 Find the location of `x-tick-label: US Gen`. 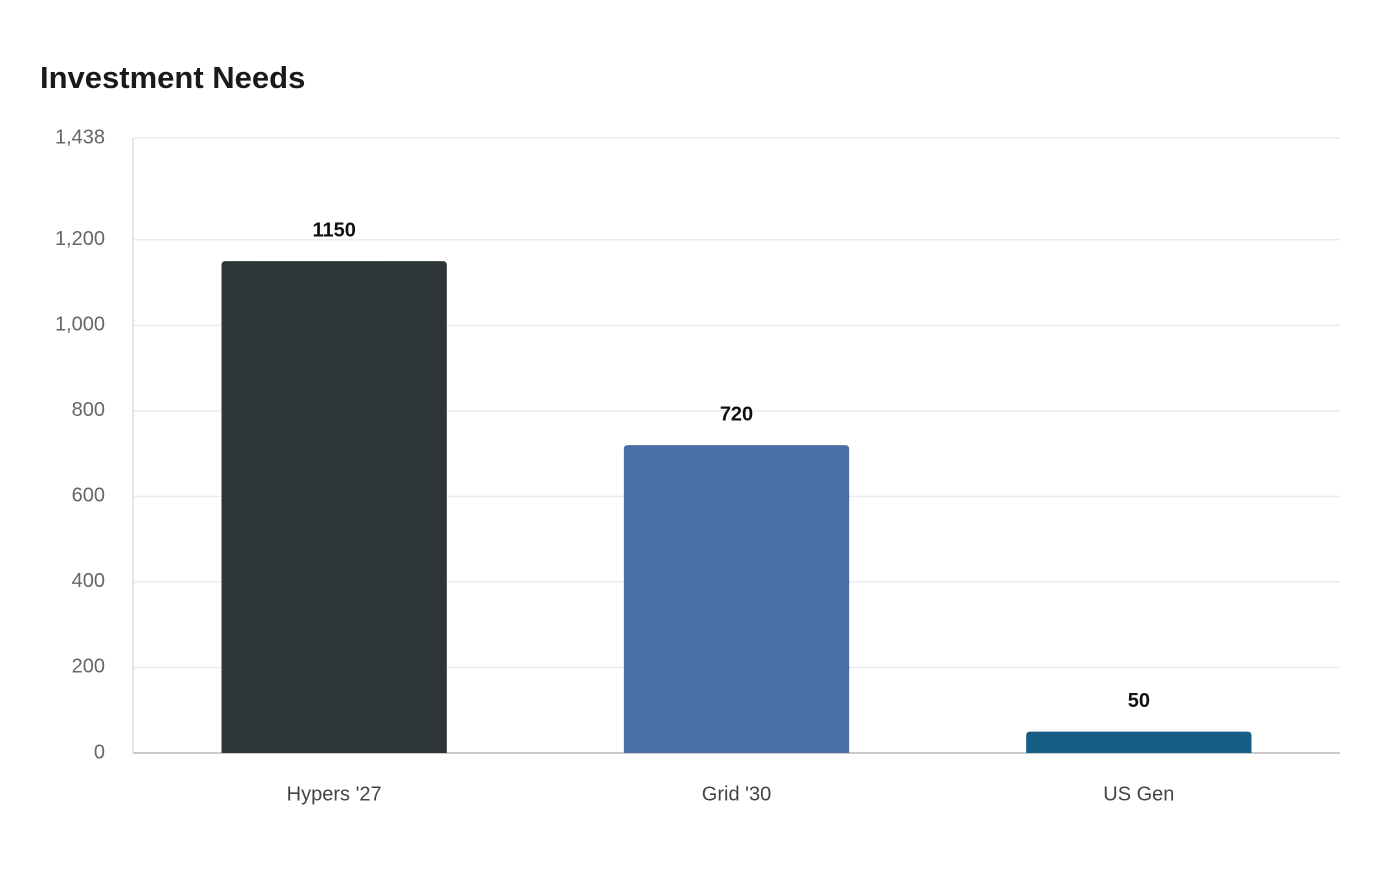

x-tick-label: US Gen is located at coordinates (1138, 794).